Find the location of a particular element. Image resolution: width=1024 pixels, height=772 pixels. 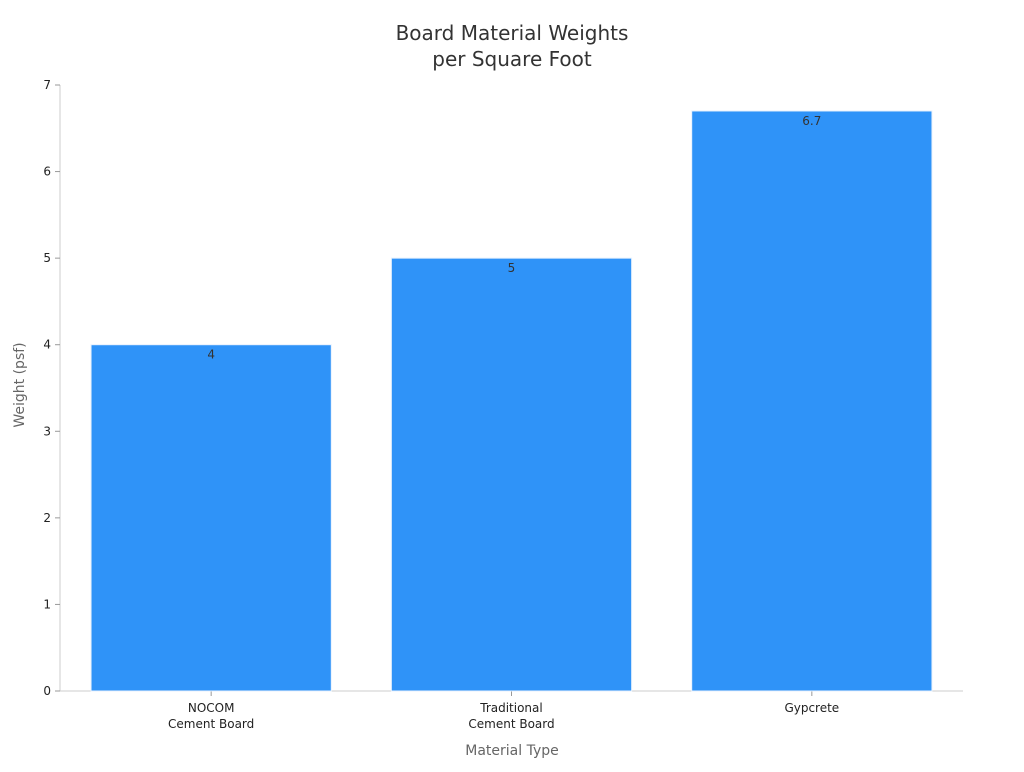

x-tick-label: Gypcrete is located at coordinates (811, 708).